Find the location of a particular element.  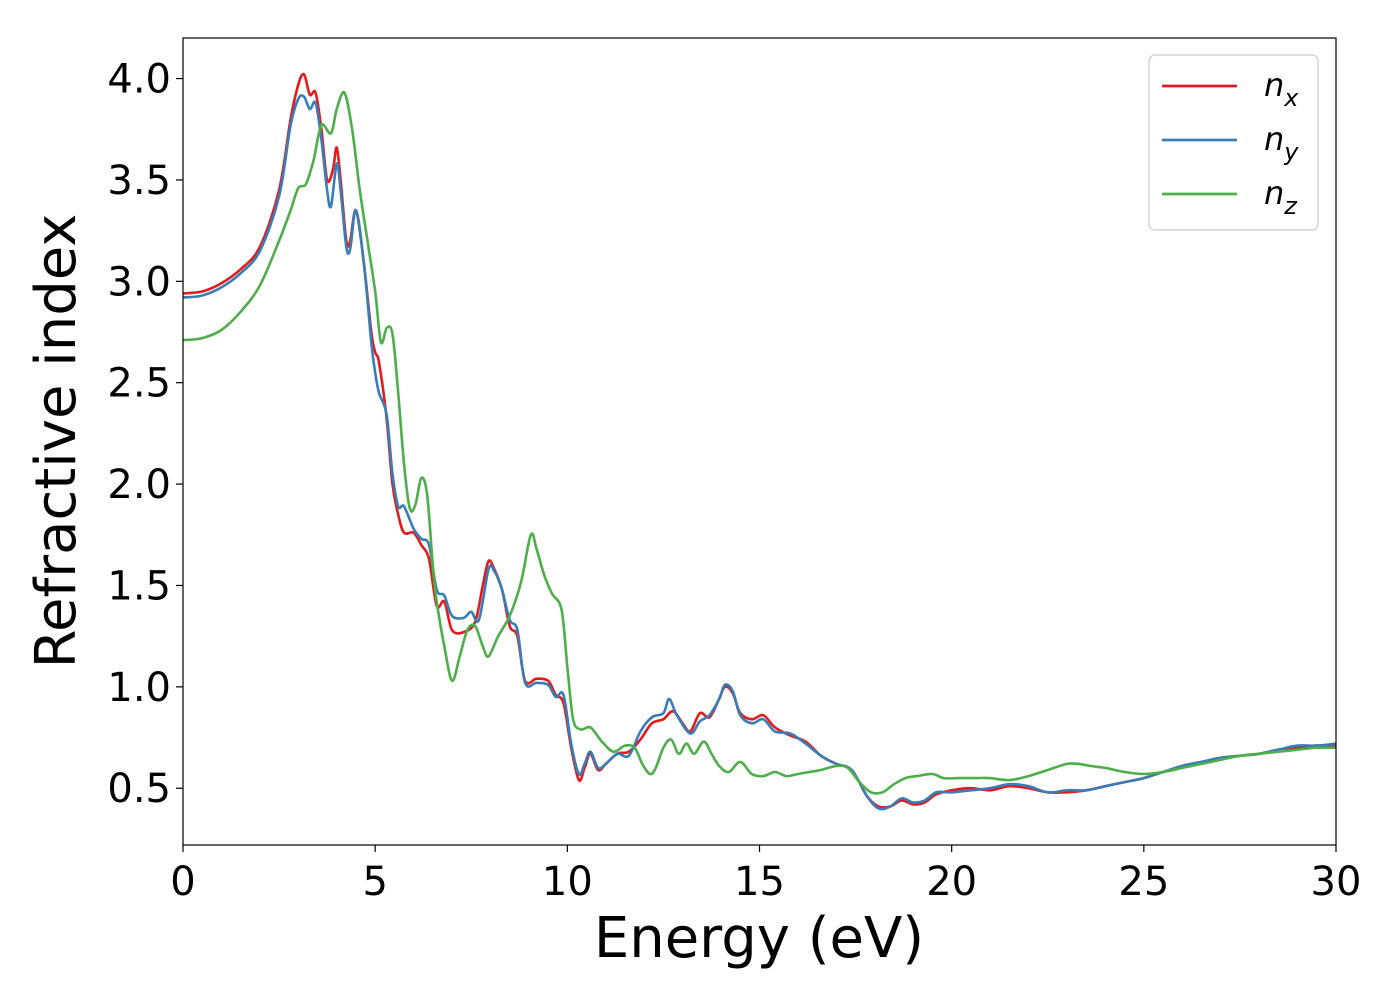

legend-label-z: nz is located at coordinates (1281, 197).